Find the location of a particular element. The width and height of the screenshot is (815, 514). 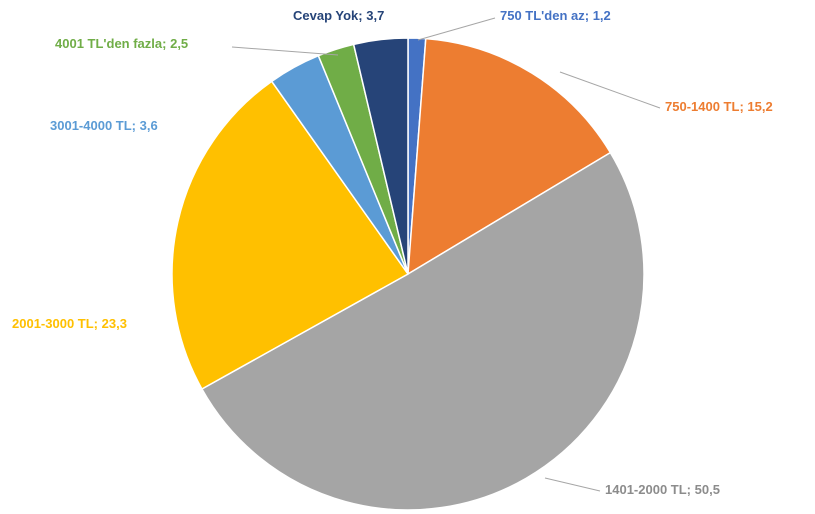

label-category: 4001 TL'den fazla is located at coordinates (109, 43).